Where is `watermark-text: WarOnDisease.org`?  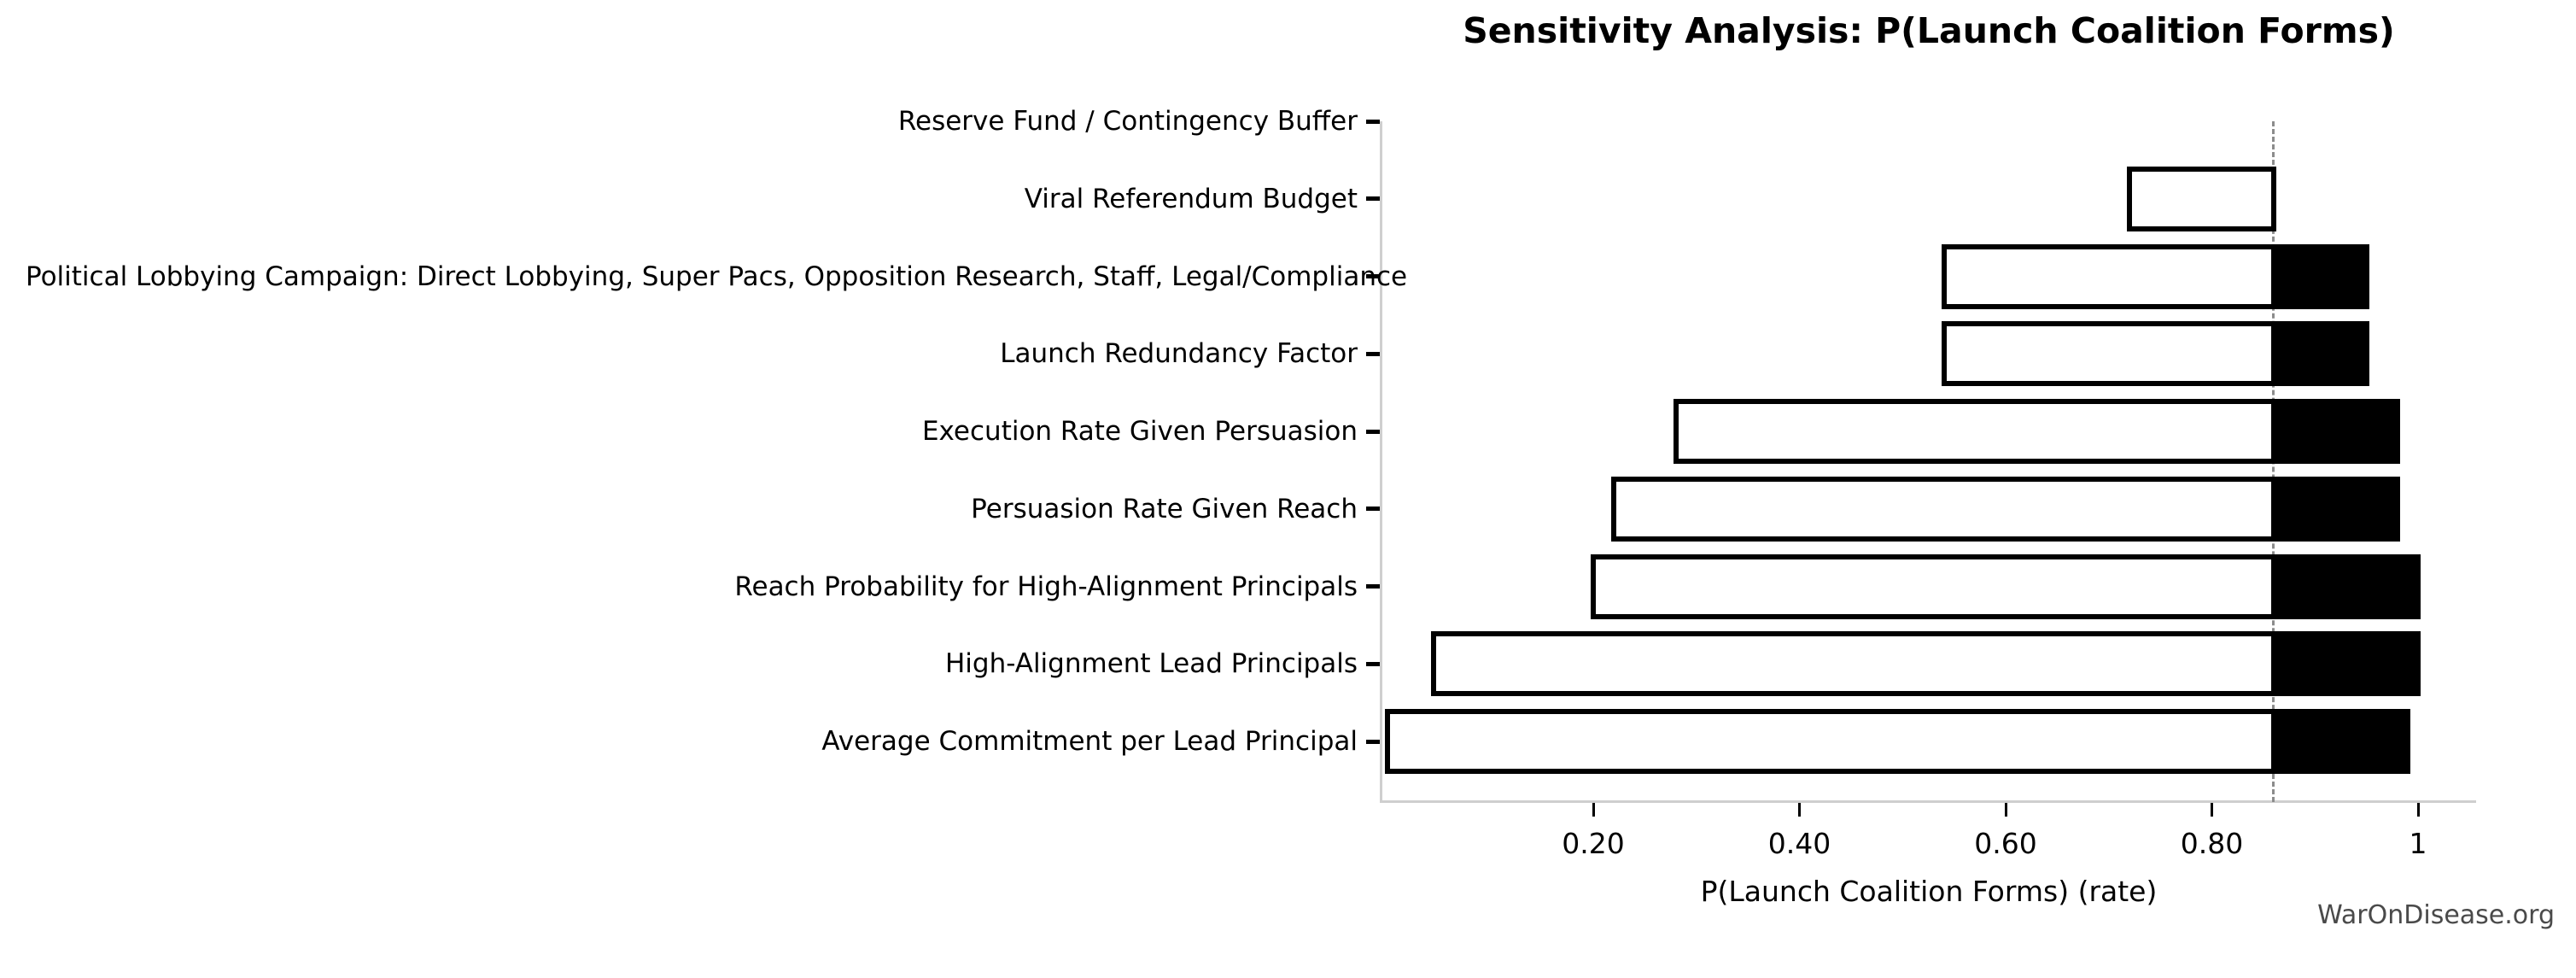
watermark-text: WarOnDisease.org is located at coordinates (2436, 915).